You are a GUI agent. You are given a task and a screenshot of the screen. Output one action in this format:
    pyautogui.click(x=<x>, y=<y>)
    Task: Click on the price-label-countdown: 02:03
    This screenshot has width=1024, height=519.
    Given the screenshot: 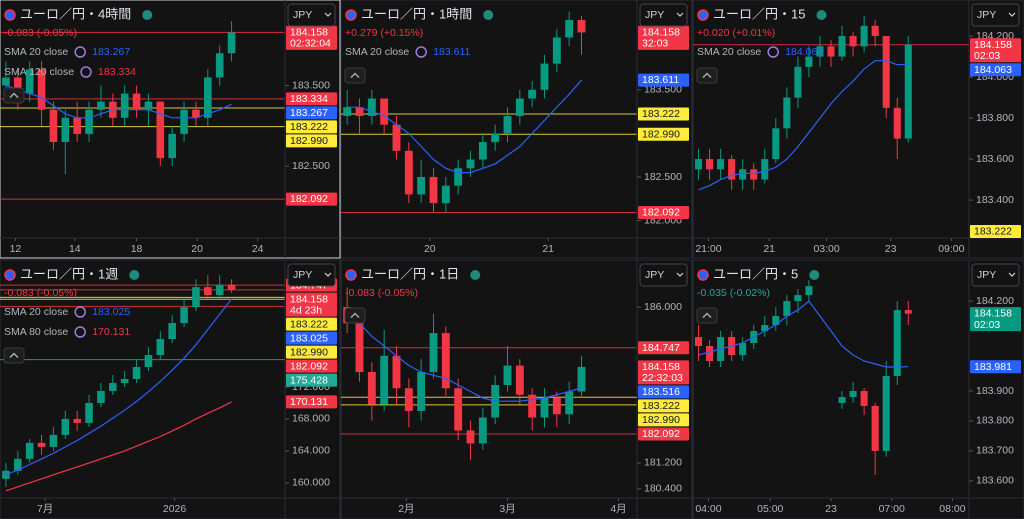 What is the action you would take?
    pyautogui.click(x=987, y=325)
    